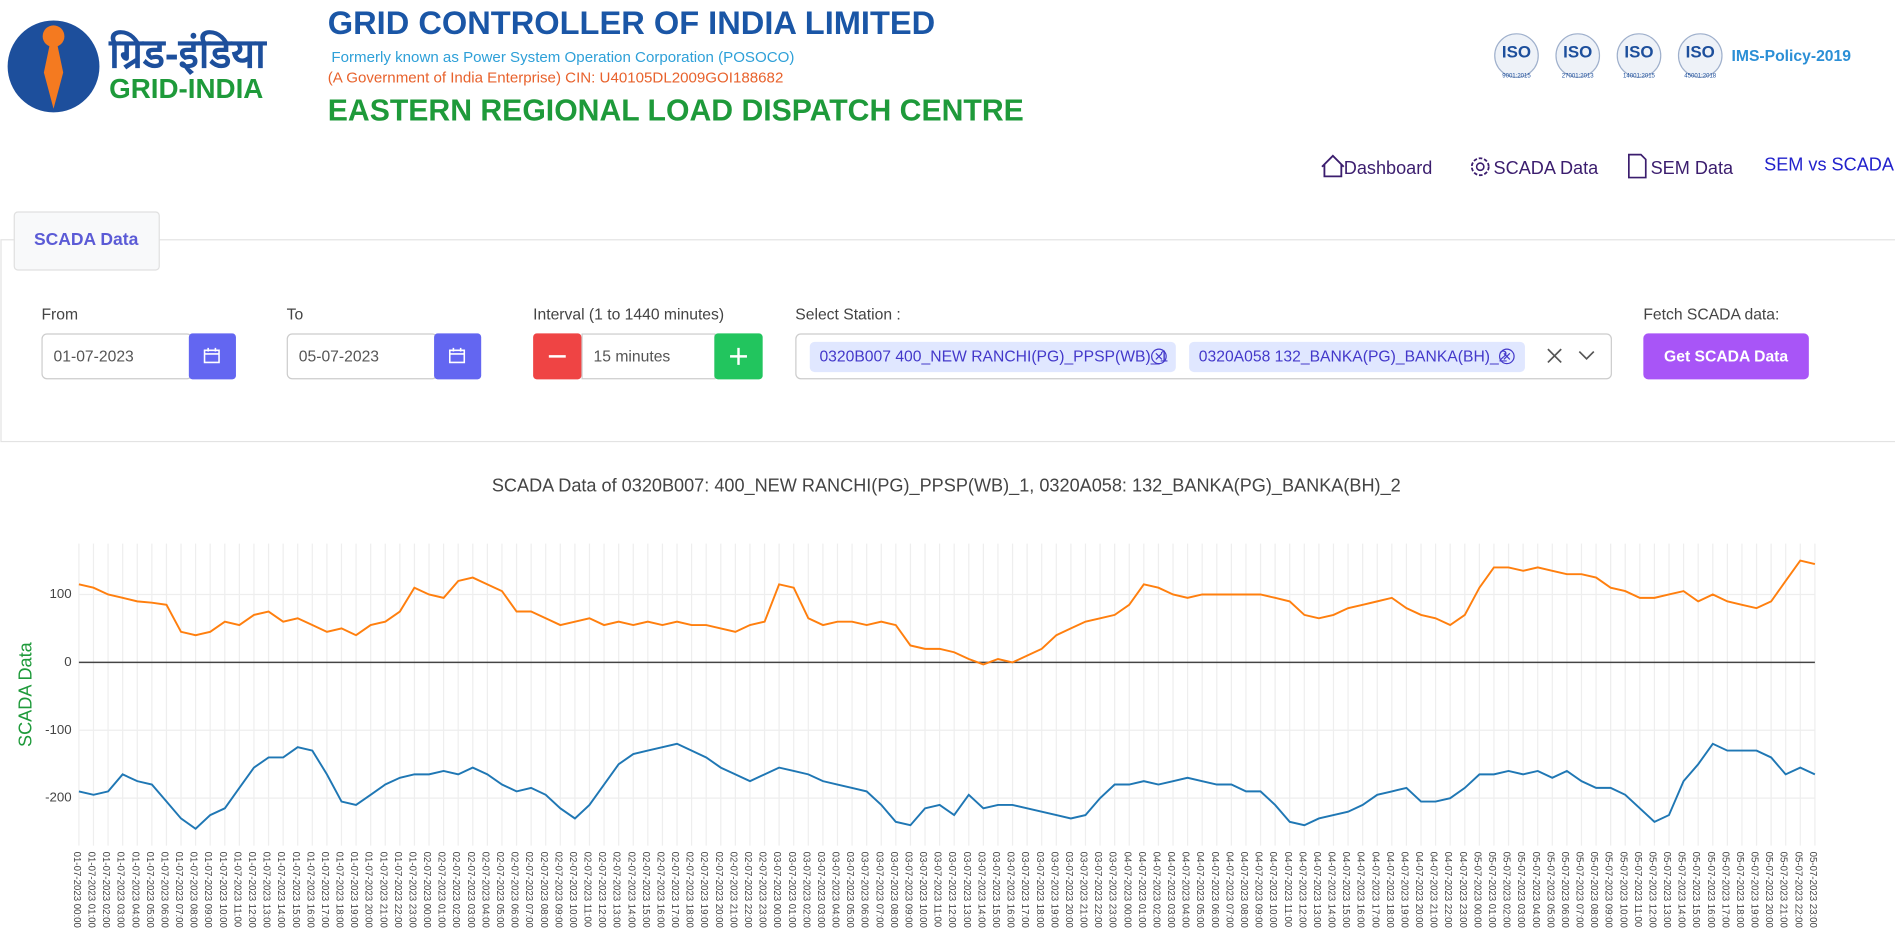 Image resolution: width=1895 pixels, height=929 pixels. Describe the element at coordinates (995, 890) in the screenshot. I see `x-tick-label: 03-07-2023 15:00` at that location.